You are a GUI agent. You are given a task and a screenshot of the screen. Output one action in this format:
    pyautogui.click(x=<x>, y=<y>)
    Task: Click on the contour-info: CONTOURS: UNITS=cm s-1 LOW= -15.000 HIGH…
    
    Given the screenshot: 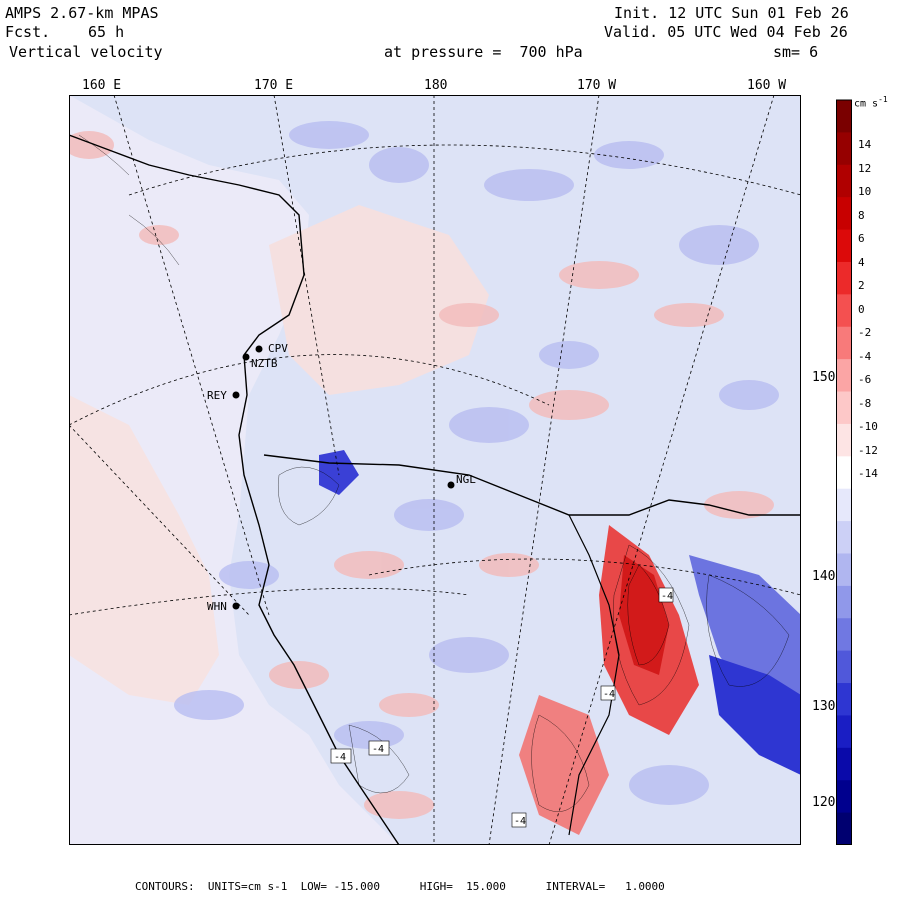 What is the action you would take?
    pyautogui.click(x=400, y=886)
    